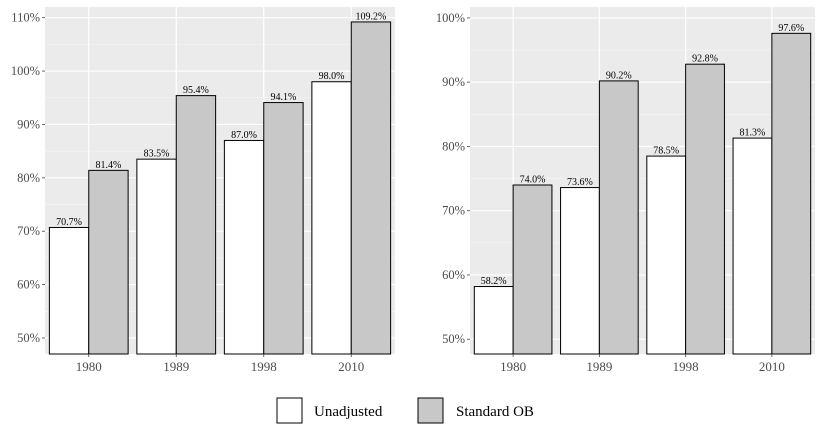 This screenshot has width=821, height=427. What do you see at coordinates (532, 269) in the screenshot?
I see `right-bar-standard-ob-1980` at bounding box center [532, 269].